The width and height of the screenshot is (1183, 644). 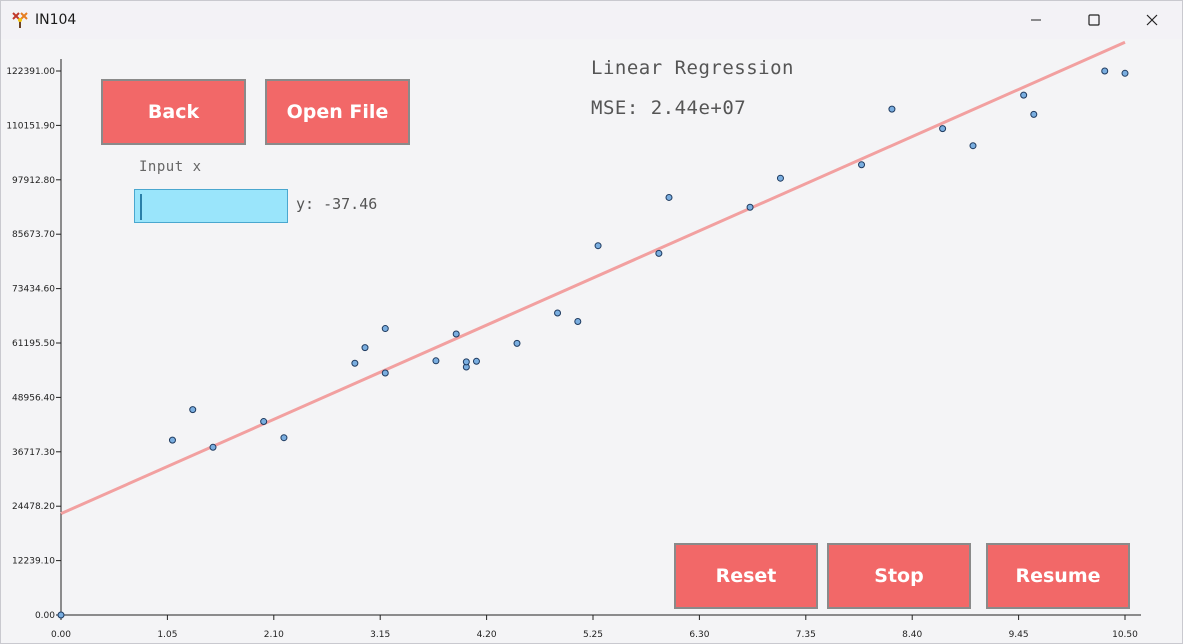 What do you see at coordinates (33, 181) in the screenshot?
I see `y-tick-label: 97912.80` at bounding box center [33, 181].